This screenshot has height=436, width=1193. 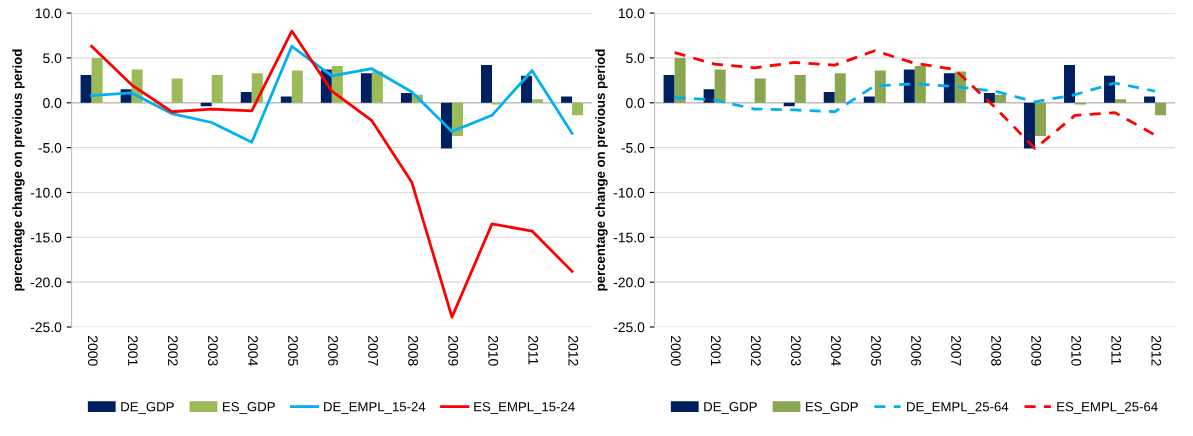 I want to click on legend-label: ES_EMPL_15-24, so click(x=524, y=408).